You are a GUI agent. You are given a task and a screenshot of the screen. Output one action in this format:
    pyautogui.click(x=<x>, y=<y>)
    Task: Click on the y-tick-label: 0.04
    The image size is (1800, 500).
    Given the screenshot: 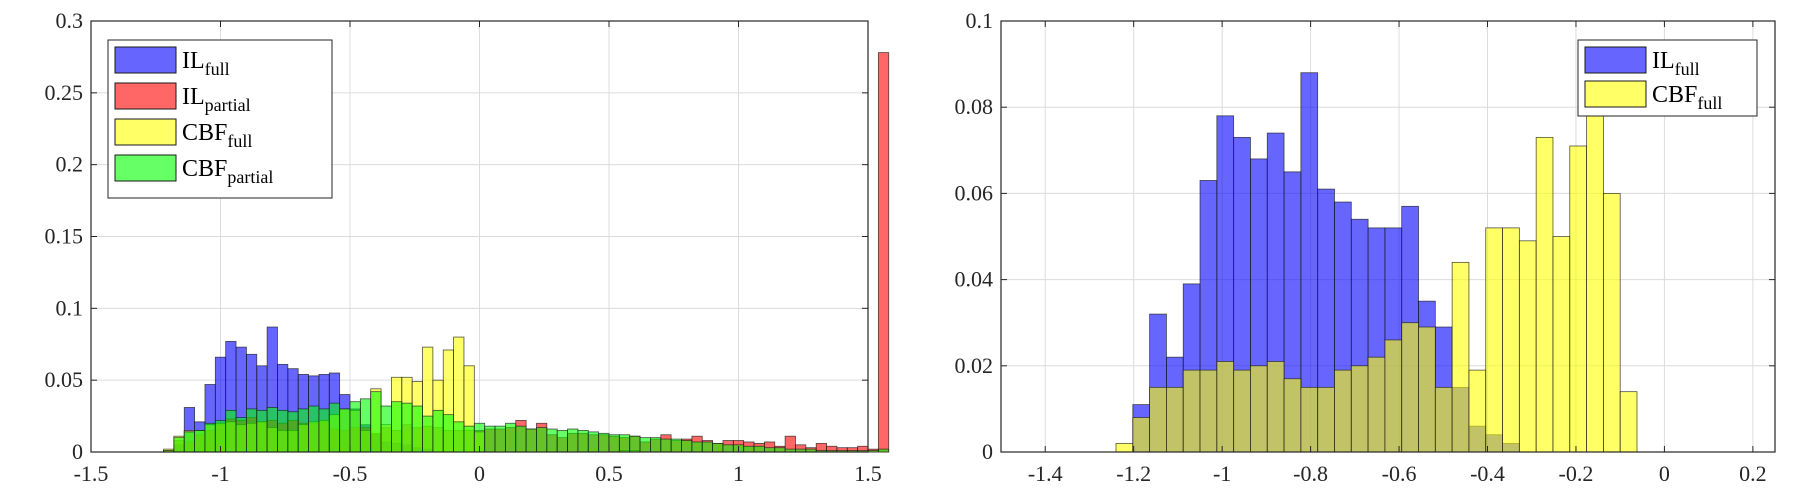 What is the action you would take?
    pyautogui.click(x=974, y=279)
    